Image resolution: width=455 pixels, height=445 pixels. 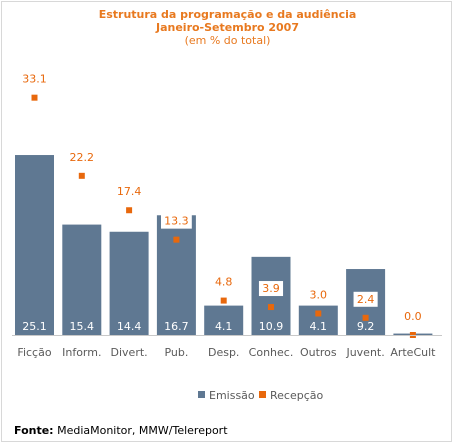 I want to click on legend-label-emissao: Emissão, so click(x=232, y=395).